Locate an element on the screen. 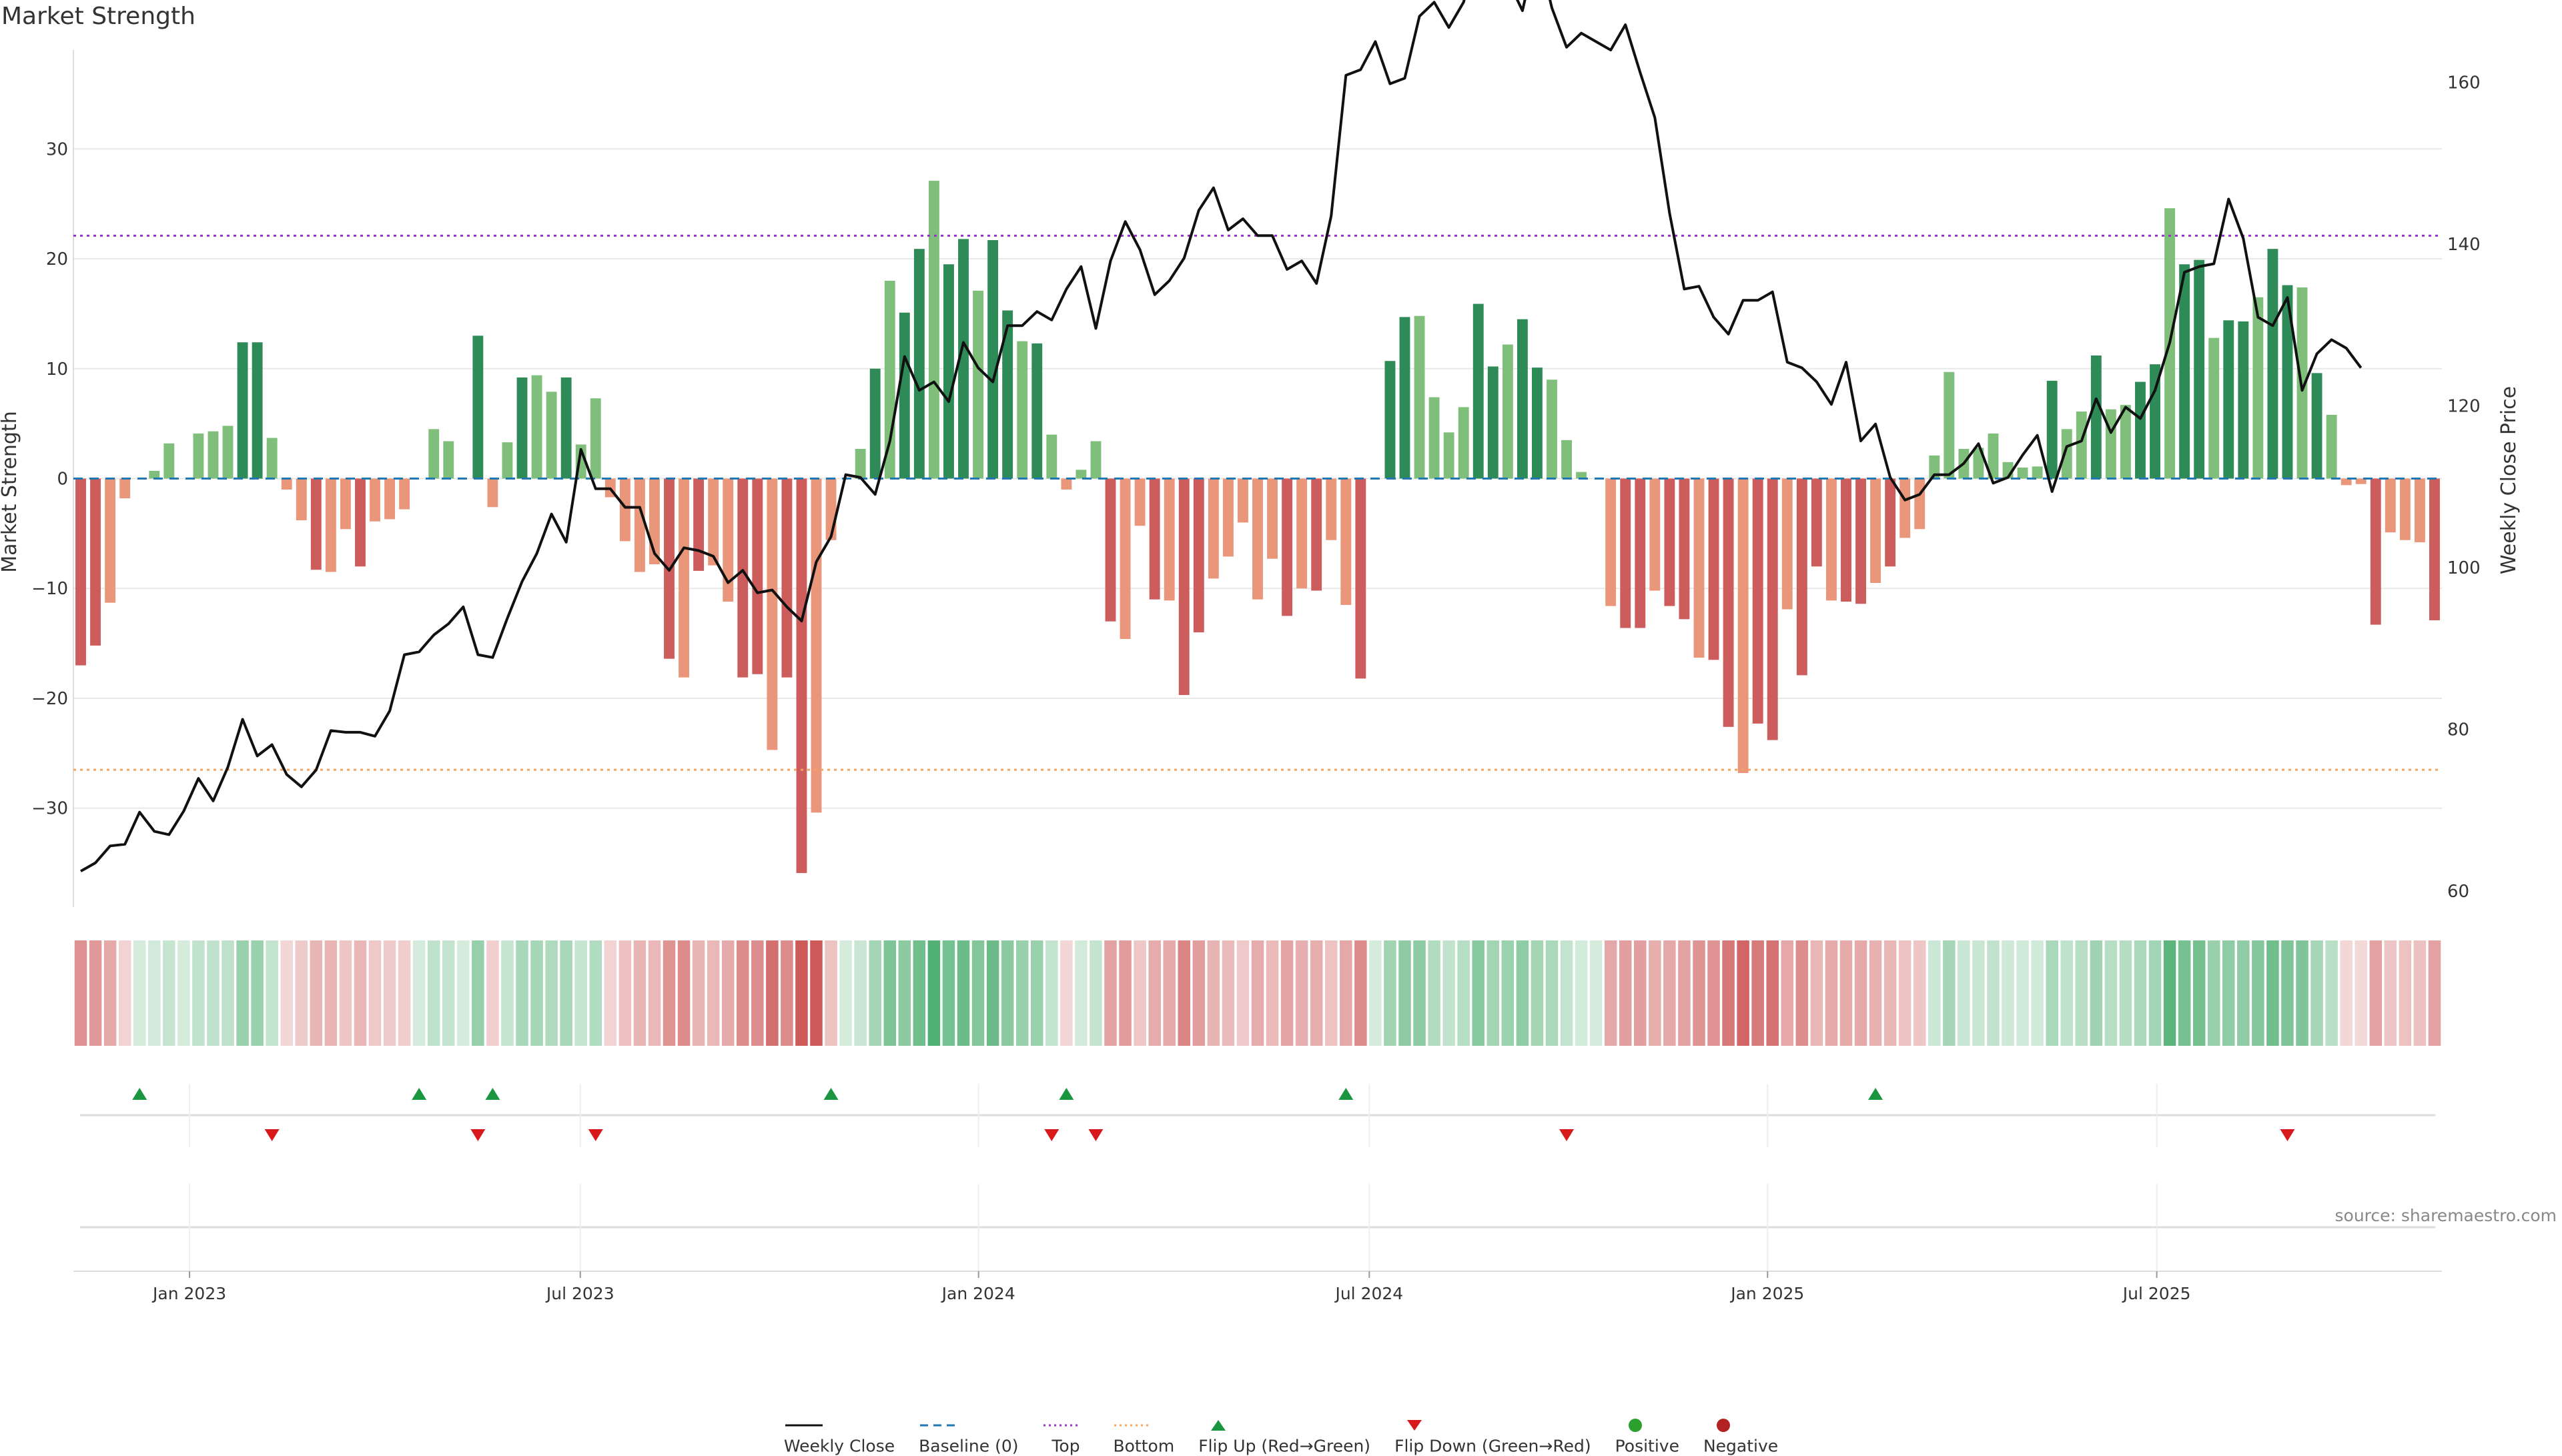 This screenshot has height=1456, width=2562. right-axis-title: Weekly Close Price is located at coordinates (2509, 480).